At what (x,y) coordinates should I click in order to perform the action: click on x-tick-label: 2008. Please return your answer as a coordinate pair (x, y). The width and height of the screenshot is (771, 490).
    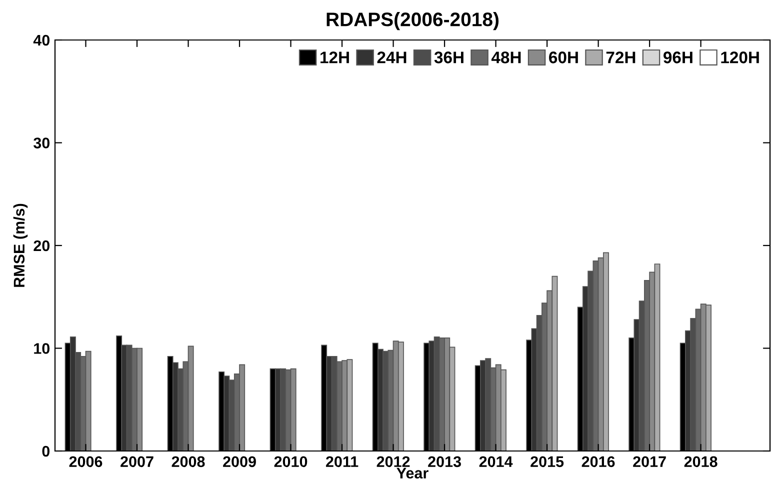
    Looking at the image, I should click on (188, 462).